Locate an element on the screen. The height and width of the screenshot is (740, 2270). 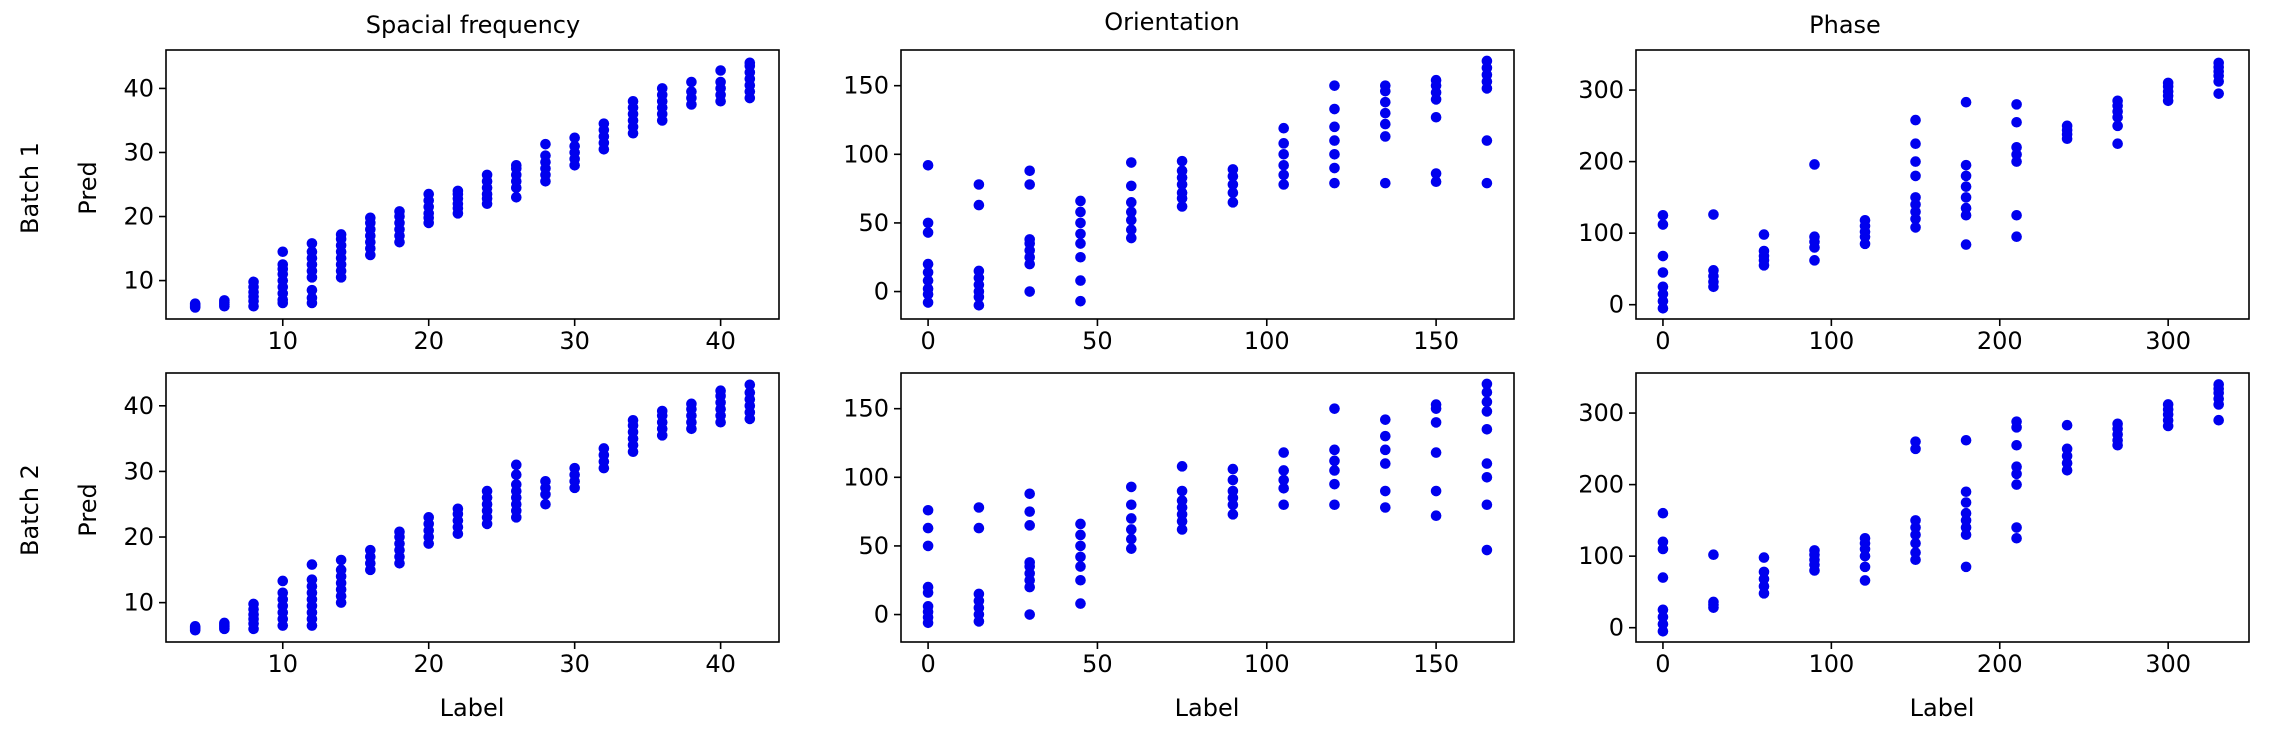
panel-batch-2-orientation-x-tick-label: 50 is located at coordinates (1097, 664).